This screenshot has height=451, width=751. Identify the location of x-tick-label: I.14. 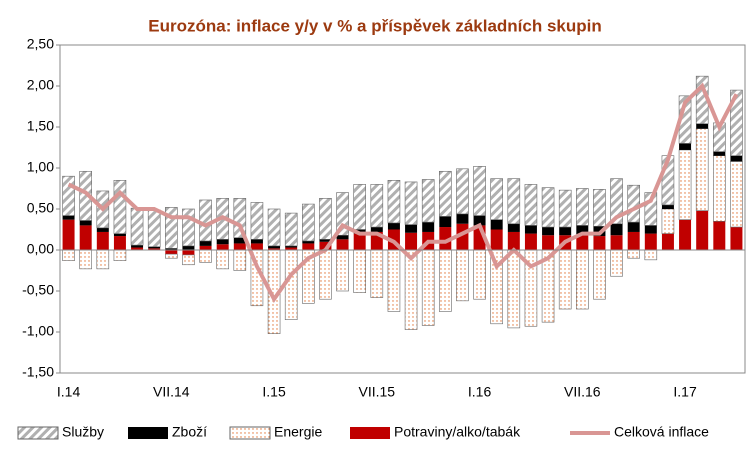
(69, 392).